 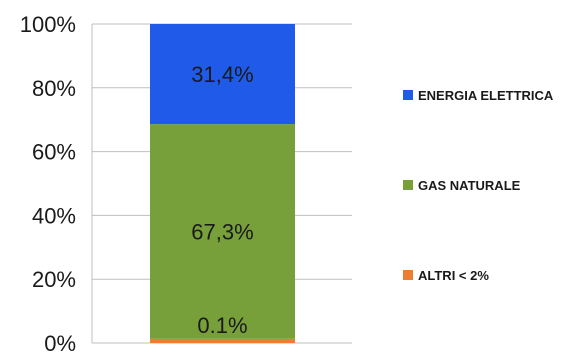 I want to click on data-label: 67,3%, so click(x=222, y=232).